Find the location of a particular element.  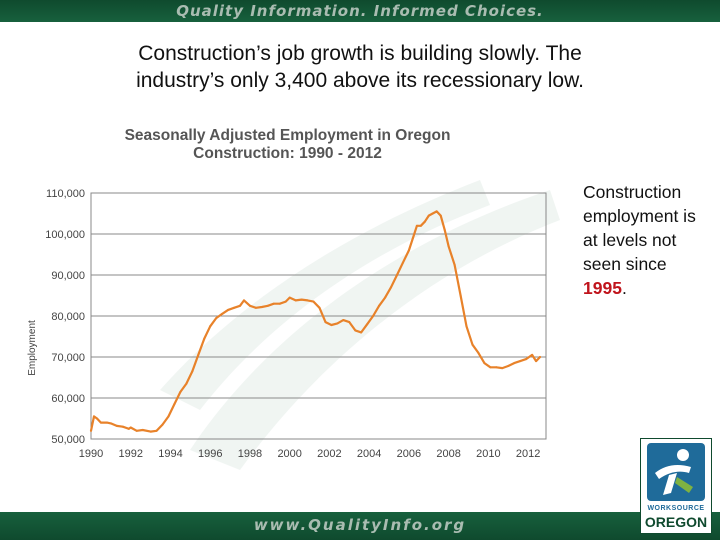

y-tick-label: 100,000 is located at coordinates (65, 235).